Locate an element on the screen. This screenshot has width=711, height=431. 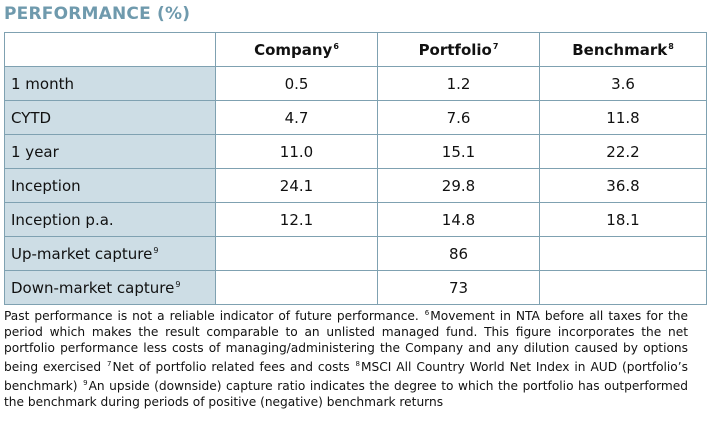
benchmark-value: 3.6 is located at coordinates (623, 83).